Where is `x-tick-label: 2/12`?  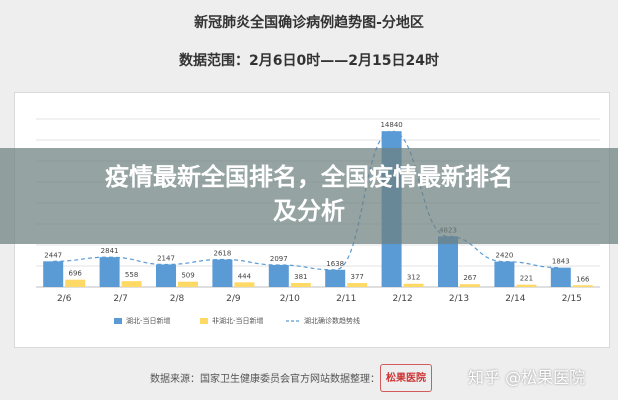
x-tick-label: 2/12 is located at coordinates (402, 299).